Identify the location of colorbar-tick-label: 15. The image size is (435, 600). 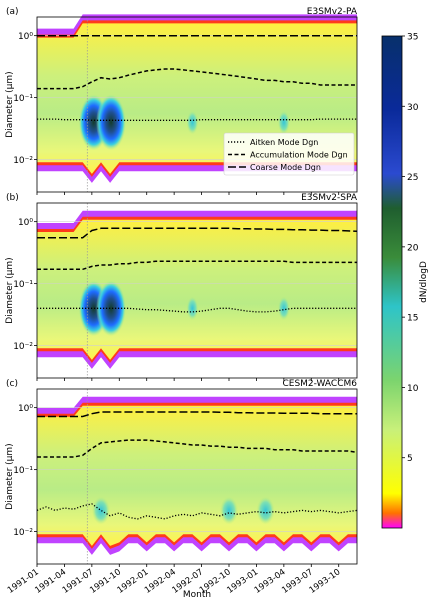
(412, 319).